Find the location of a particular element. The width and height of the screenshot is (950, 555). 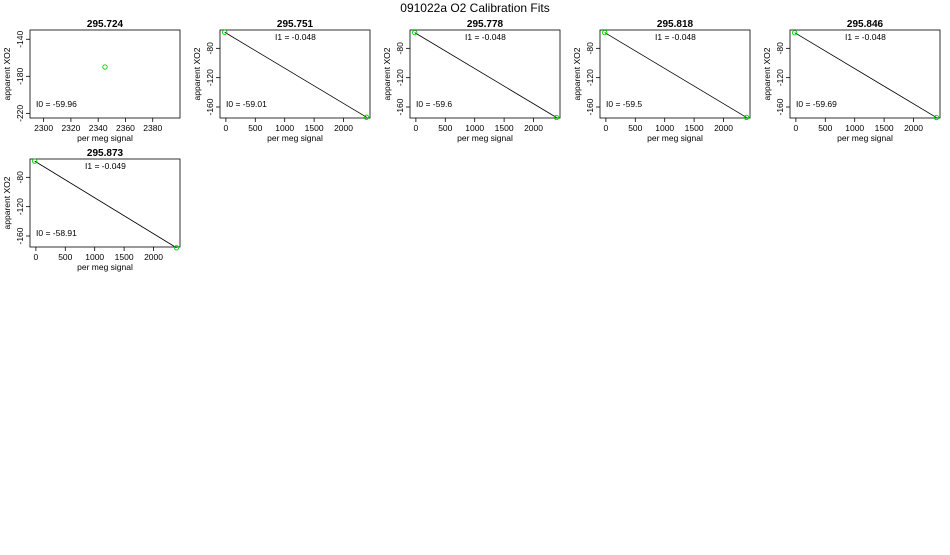

panel-title: 295.751 is located at coordinates (295, 24).